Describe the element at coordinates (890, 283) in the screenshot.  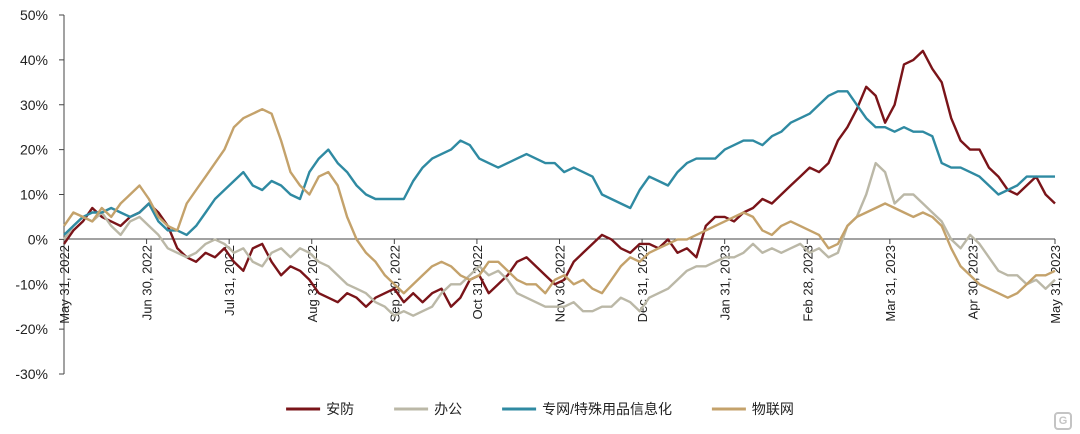
I see `x-tick-label: Mar 31, 2023` at that location.